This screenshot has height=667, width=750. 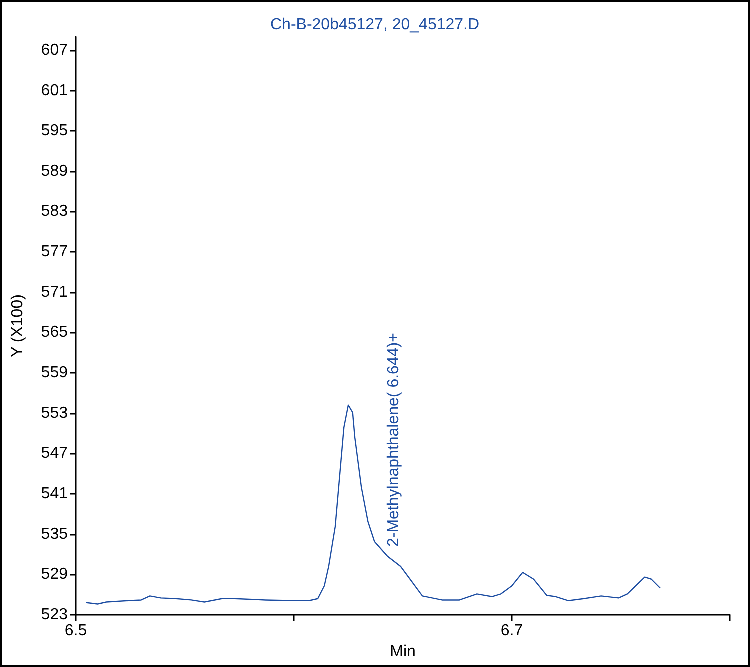 I want to click on y-tick-label: 565, so click(x=54, y=333).